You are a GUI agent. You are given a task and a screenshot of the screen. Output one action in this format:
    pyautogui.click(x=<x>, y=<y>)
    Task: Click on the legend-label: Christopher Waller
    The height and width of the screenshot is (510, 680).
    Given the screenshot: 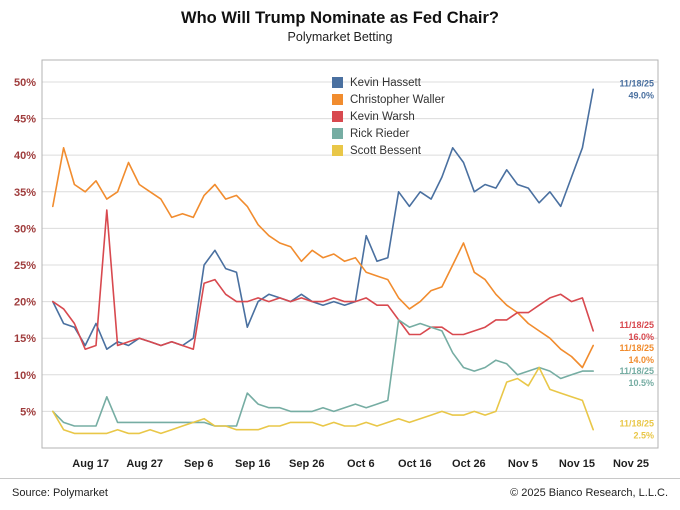 What is the action you would take?
    pyautogui.click(x=397, y=99)
    